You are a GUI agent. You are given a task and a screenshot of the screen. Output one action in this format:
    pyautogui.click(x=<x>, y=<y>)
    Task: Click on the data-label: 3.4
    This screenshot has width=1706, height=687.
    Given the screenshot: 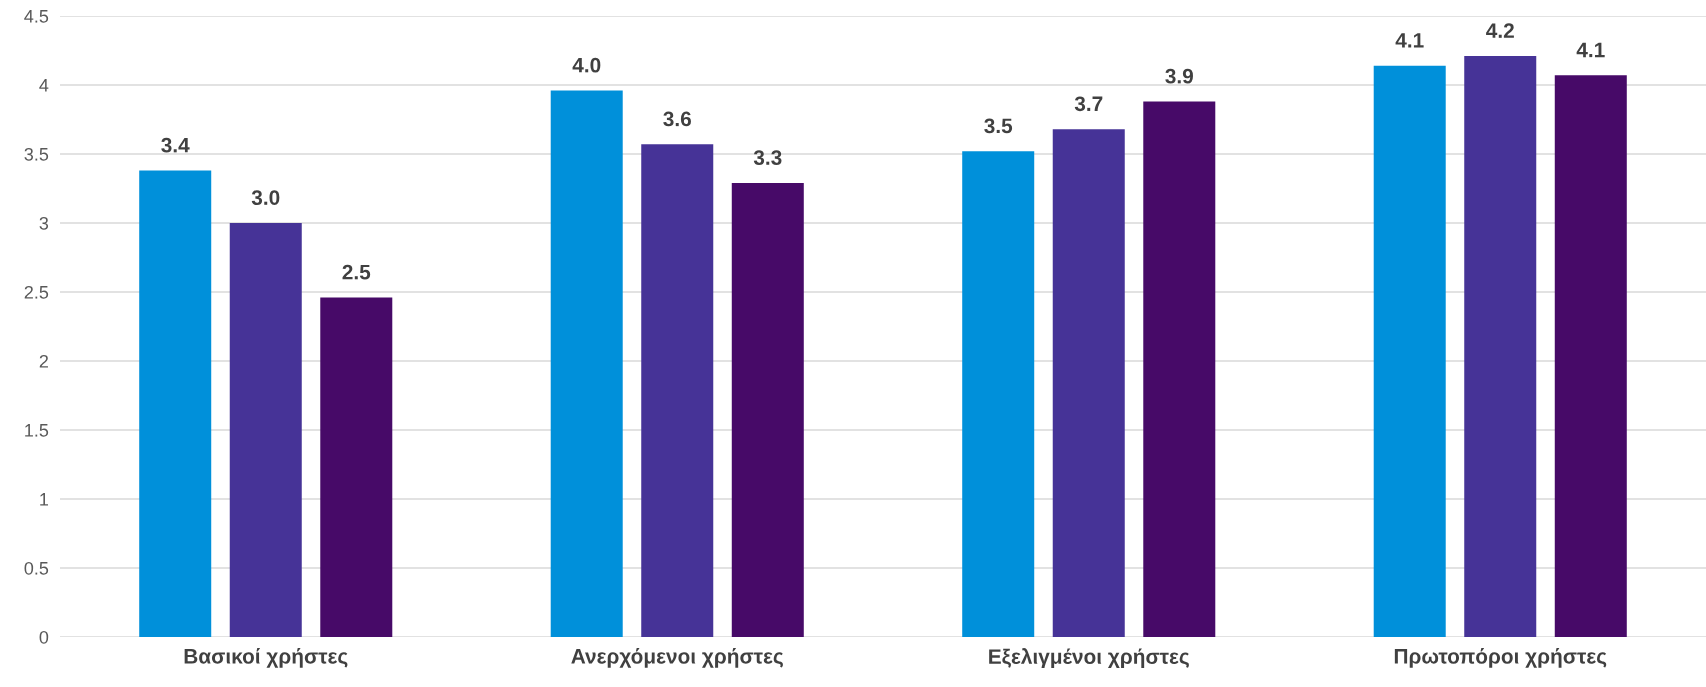 What is the action you would take?
    pyautogui.click(x=175, y=145)
    